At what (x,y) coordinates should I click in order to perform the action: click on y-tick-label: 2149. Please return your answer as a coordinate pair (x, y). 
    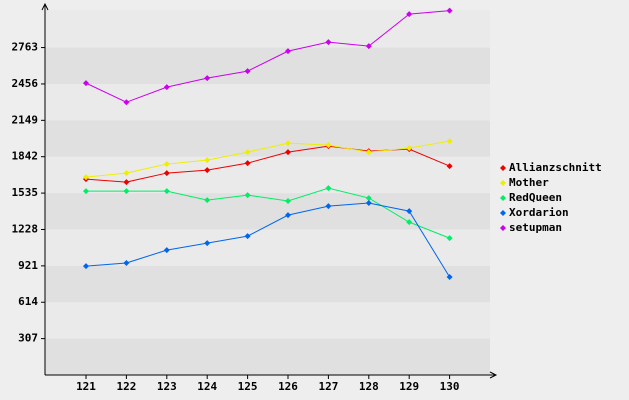
    Looking at the image, I should click on (25, 119).